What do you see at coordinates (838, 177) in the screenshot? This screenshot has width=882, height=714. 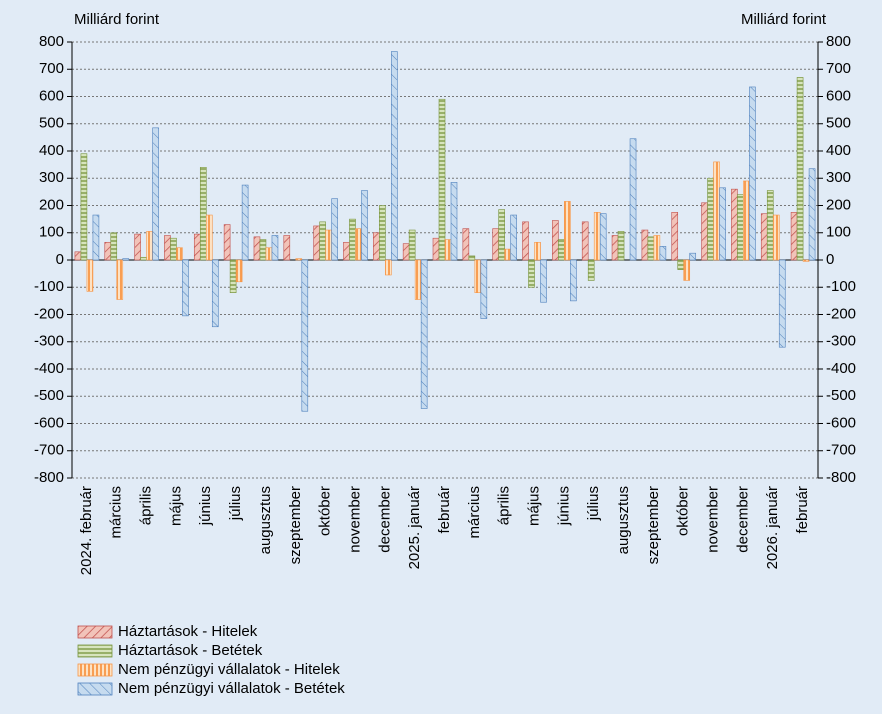 I see `y2-tick-label: 300` at bounding box center [838, 177].